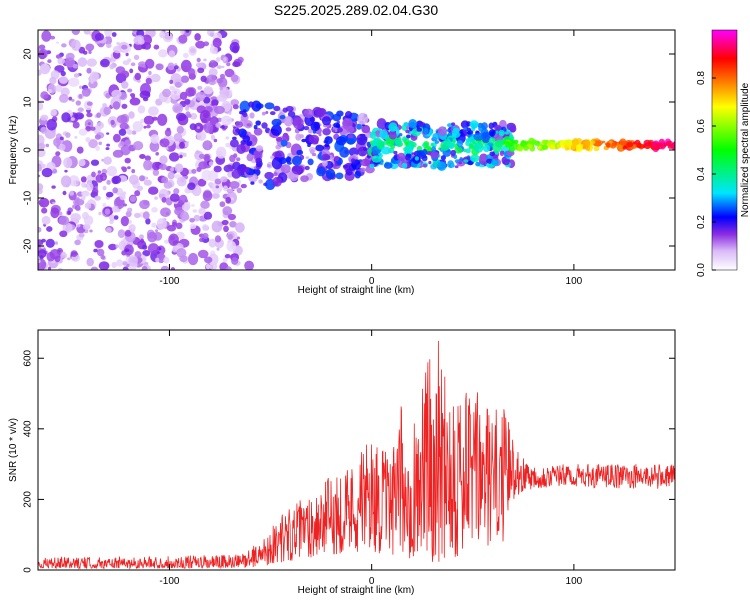 Image resolution: width=750 pixels, height=600 pixels. I want to click on snr-xtick-label: 100, so click(574, 581).